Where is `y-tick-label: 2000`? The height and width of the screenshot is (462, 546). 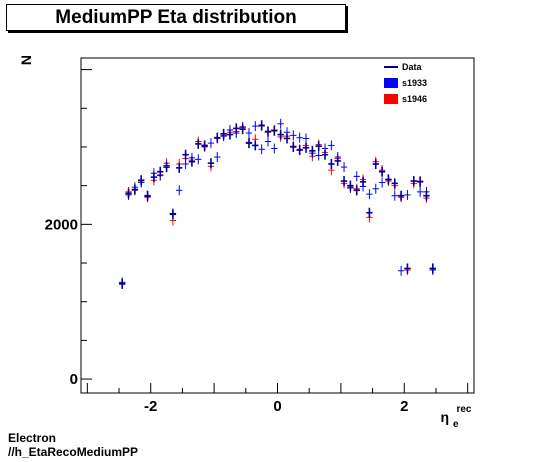 y-tick-label: 2000 is located at coordinates (61, 224).